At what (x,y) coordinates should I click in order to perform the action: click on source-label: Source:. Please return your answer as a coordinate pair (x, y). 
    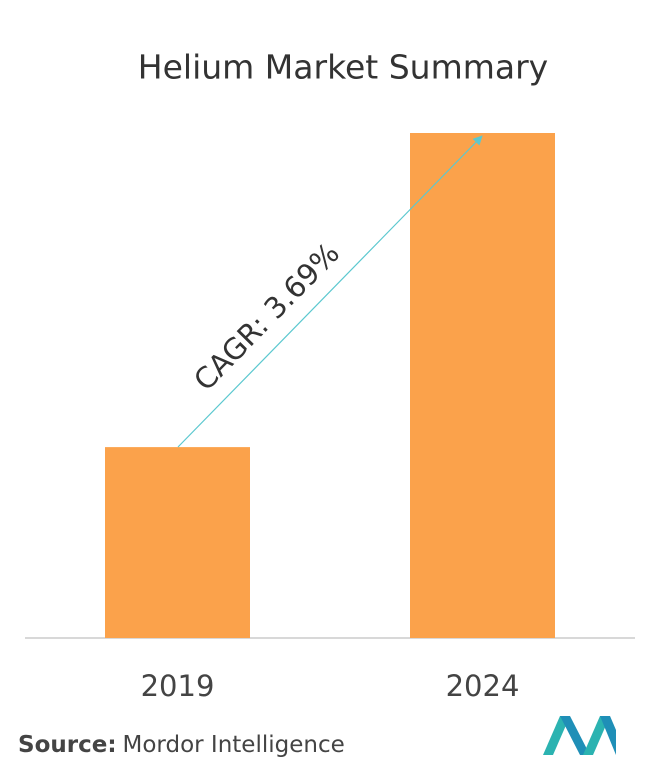
    Looking at the image, I should click on (67, 745).